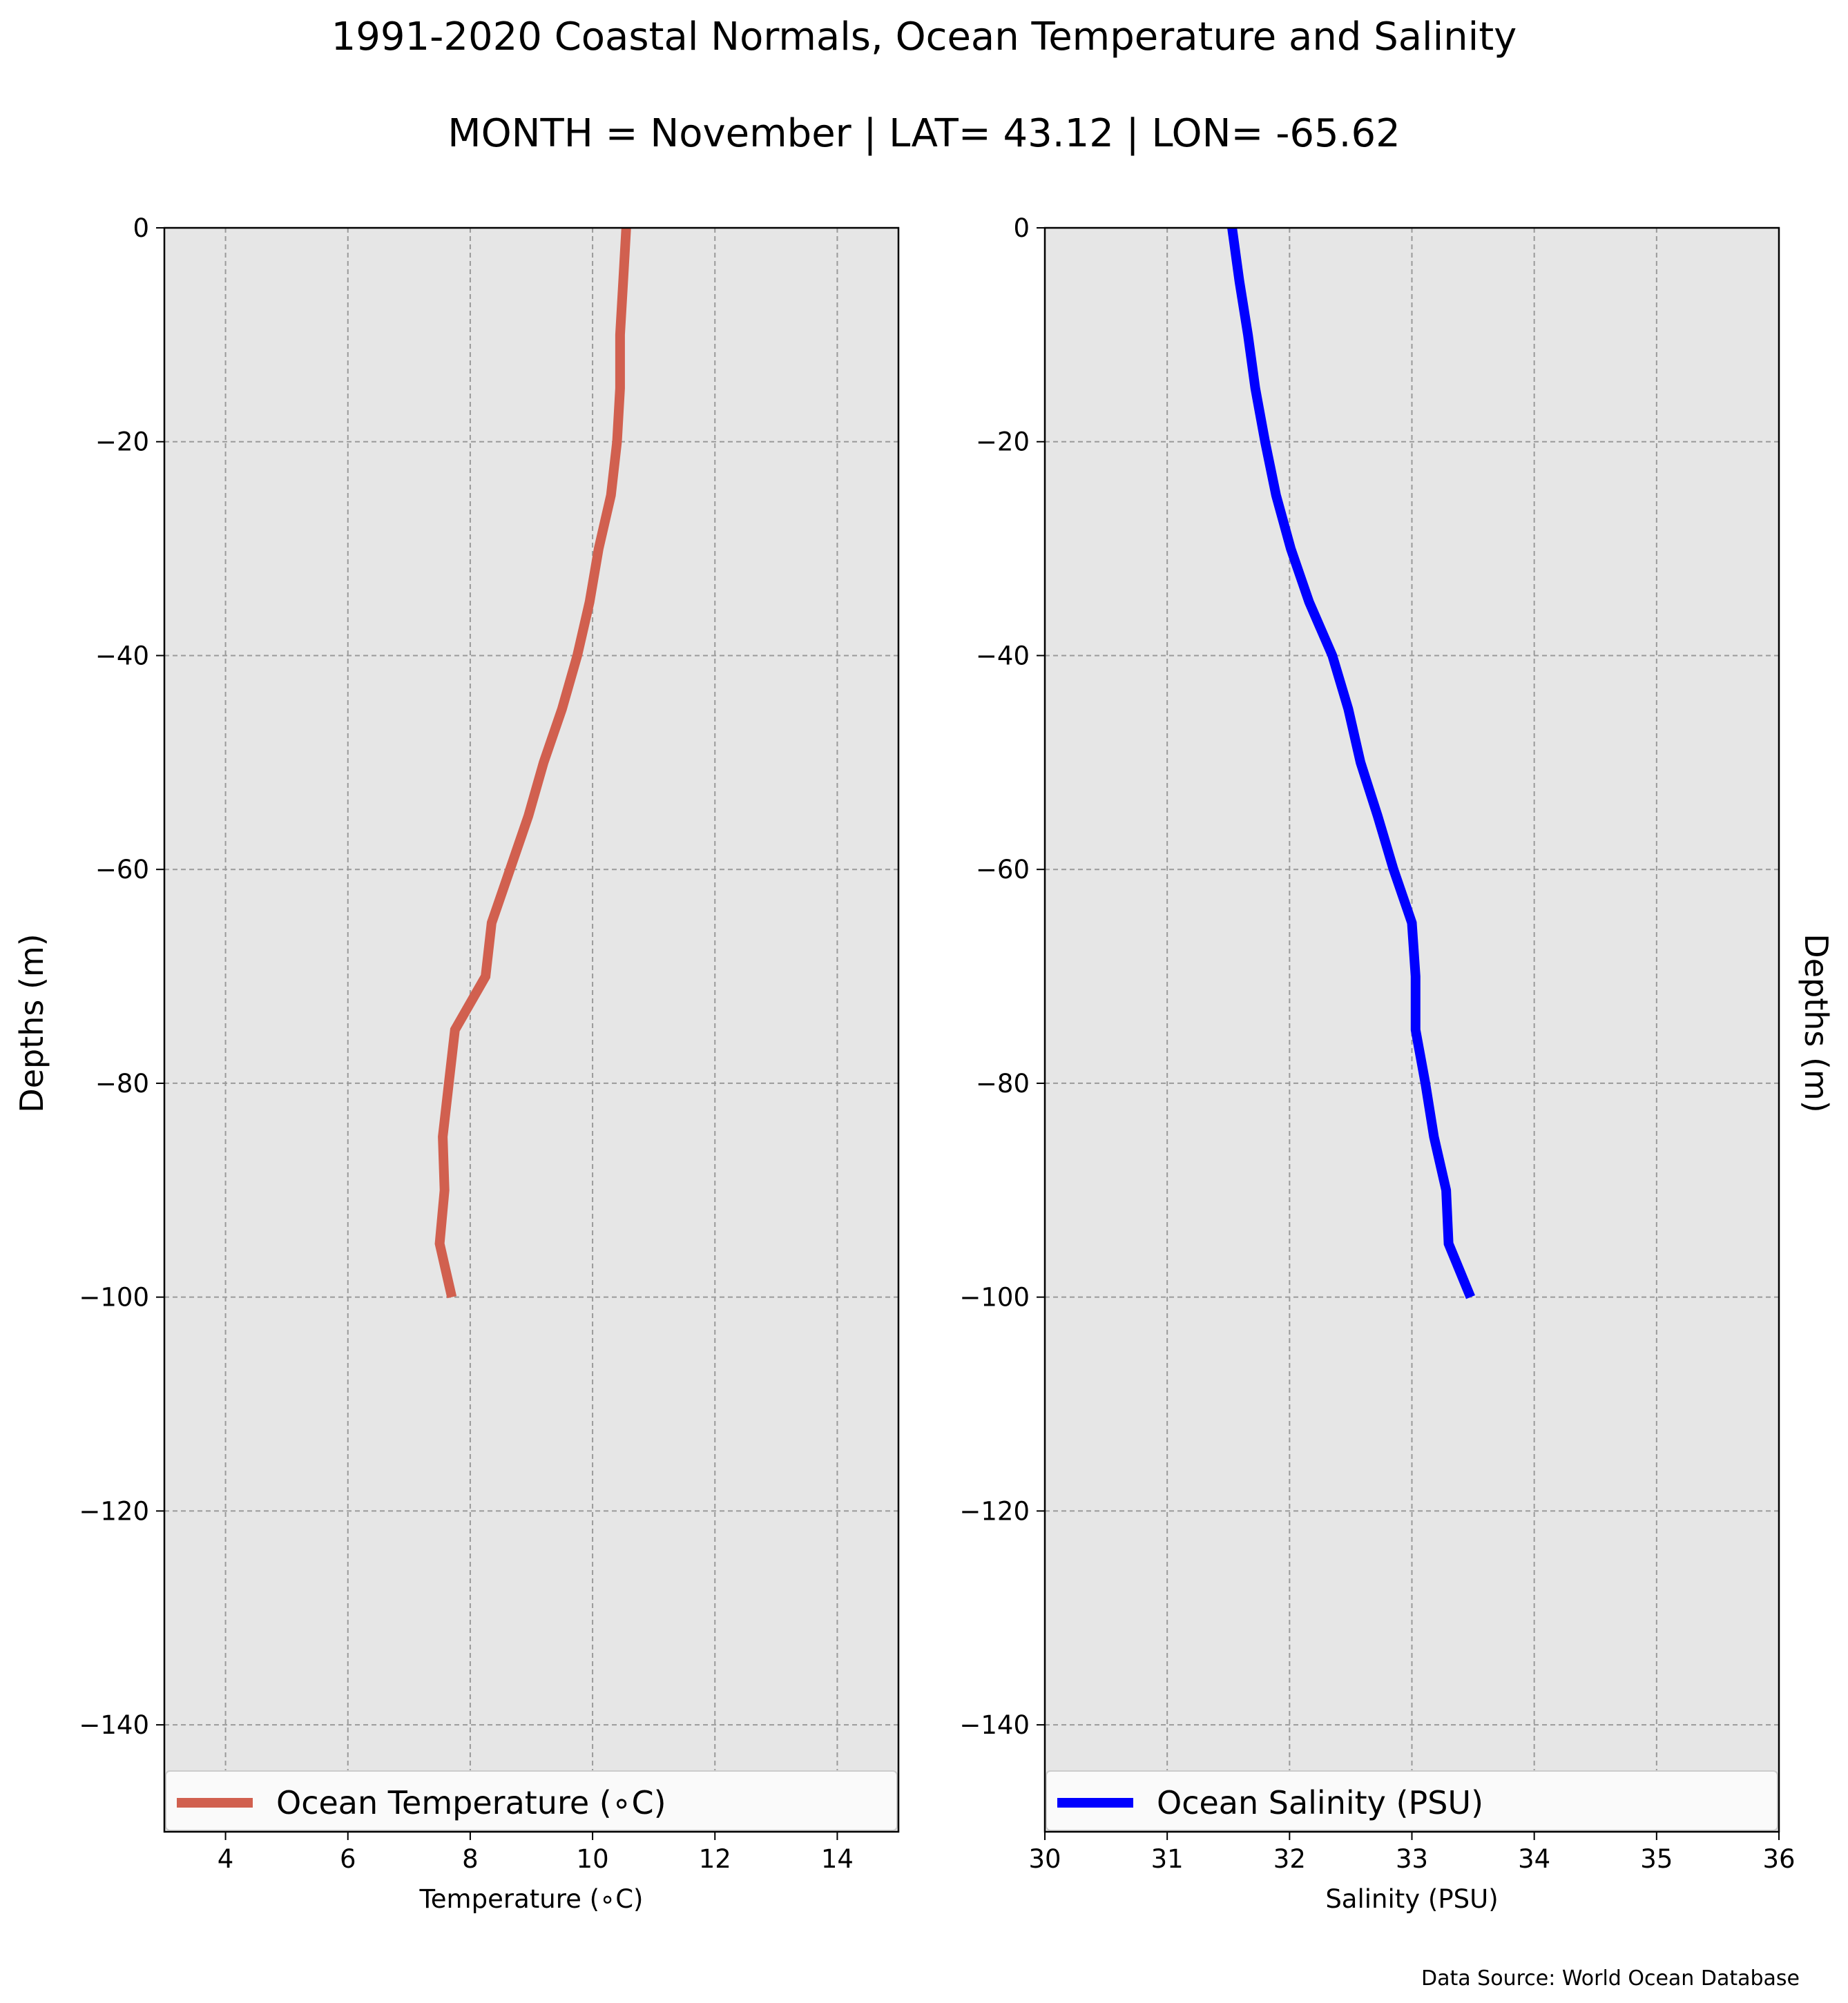  What do you see at coordinates (122, 655) in the screenshot?
I see `temp-y-tick-label: −40` at bounding box center [122, 655].